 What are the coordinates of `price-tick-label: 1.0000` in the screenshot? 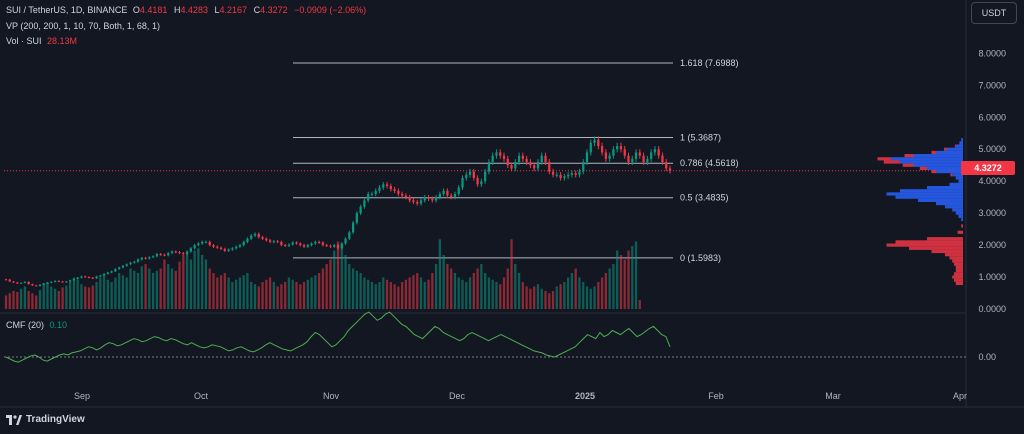 It's located at (992, 277).